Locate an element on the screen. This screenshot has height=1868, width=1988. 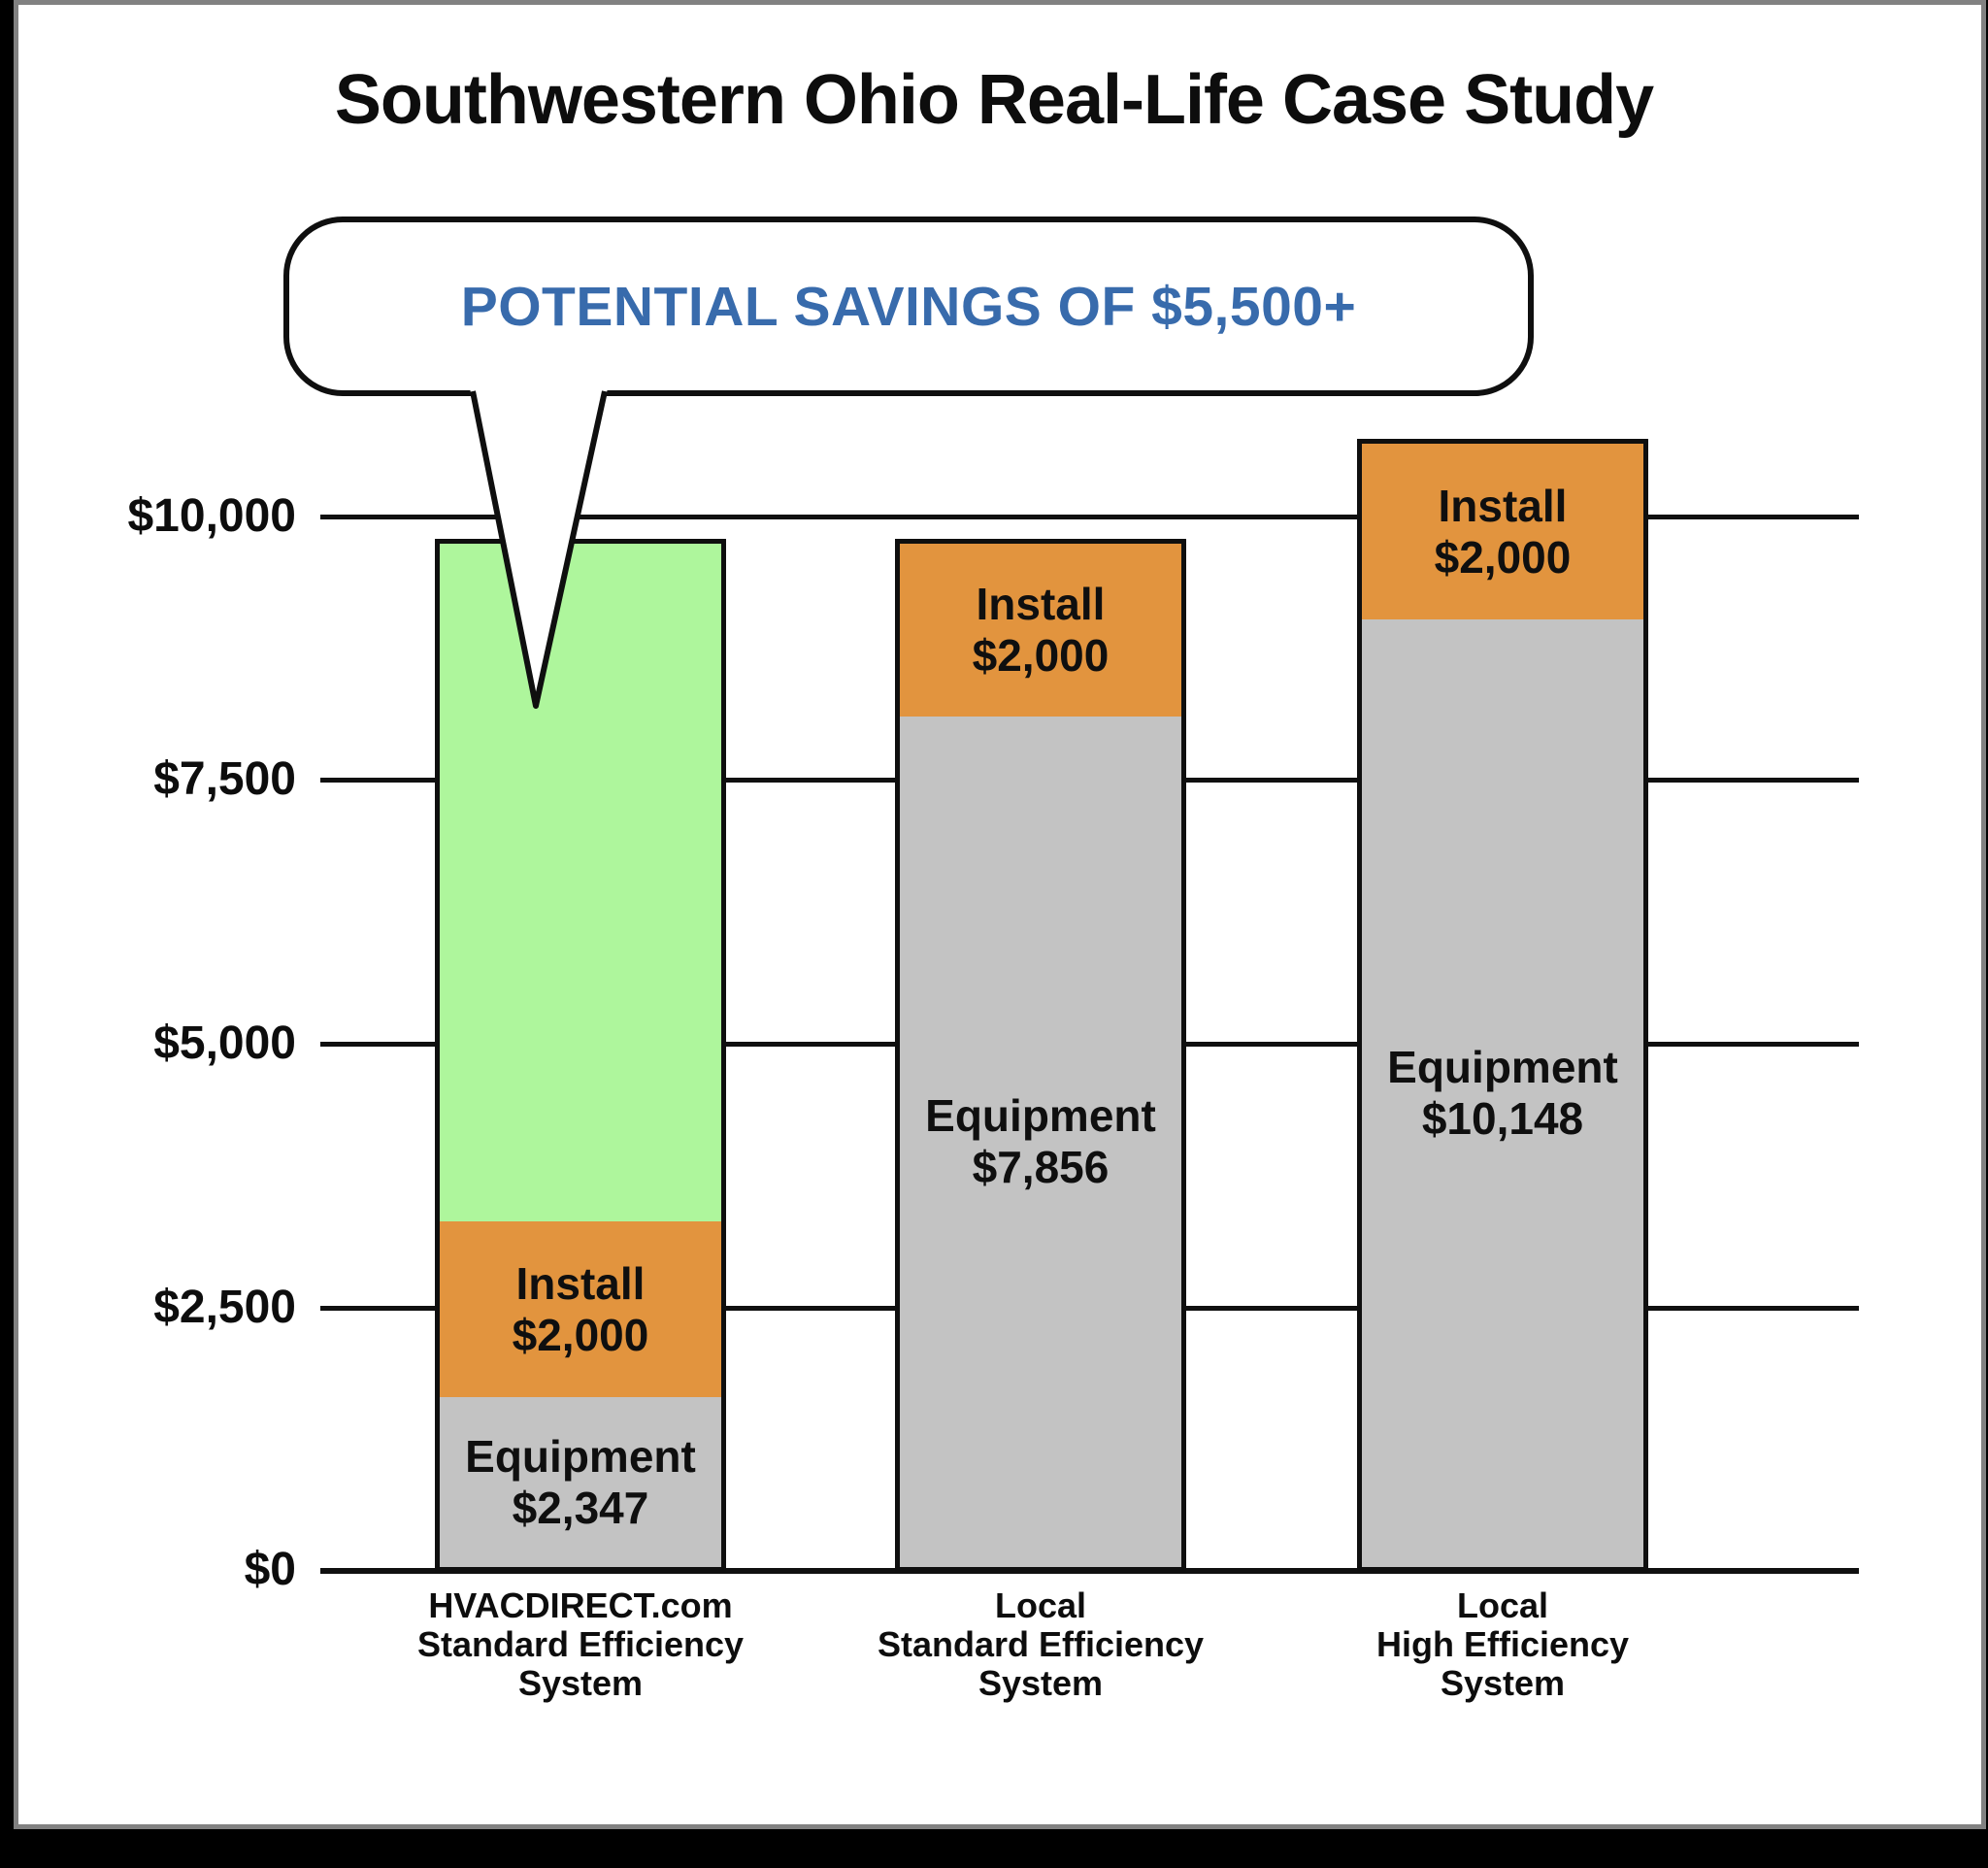
bar-local-high-efficiency: Install $2,000 Equipment $10,148 is located at coordinates (1503, 1005).